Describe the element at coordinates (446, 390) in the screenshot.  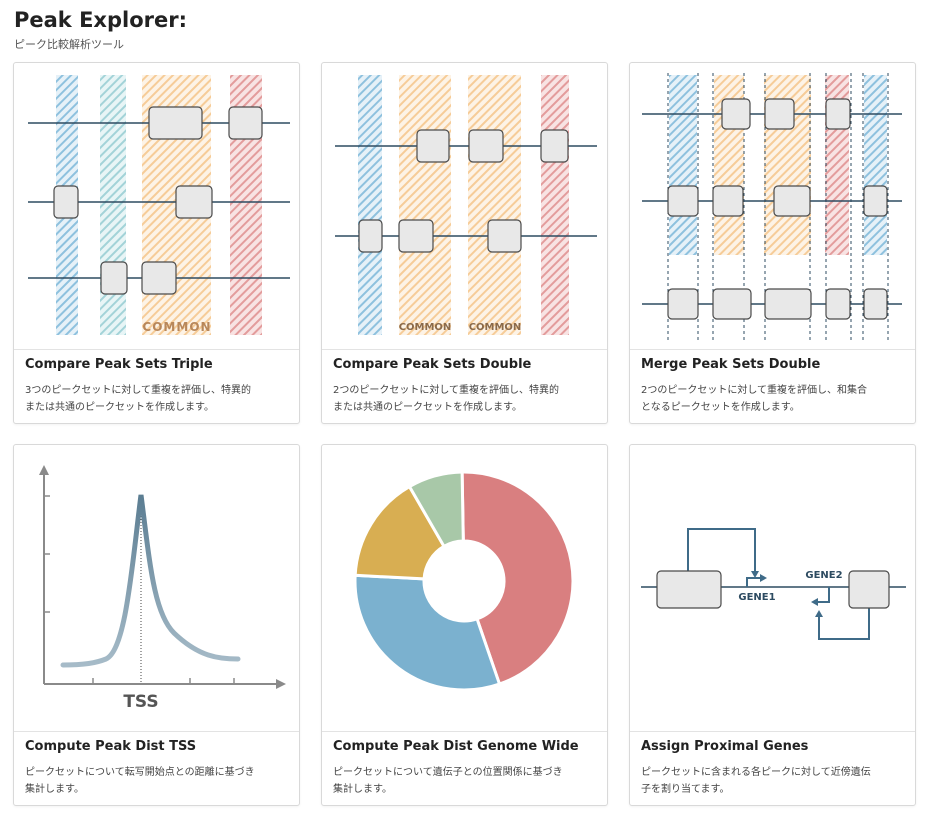
I see `card-description: 2つのピークセットに対して重複を評価し、特異的` at that location.